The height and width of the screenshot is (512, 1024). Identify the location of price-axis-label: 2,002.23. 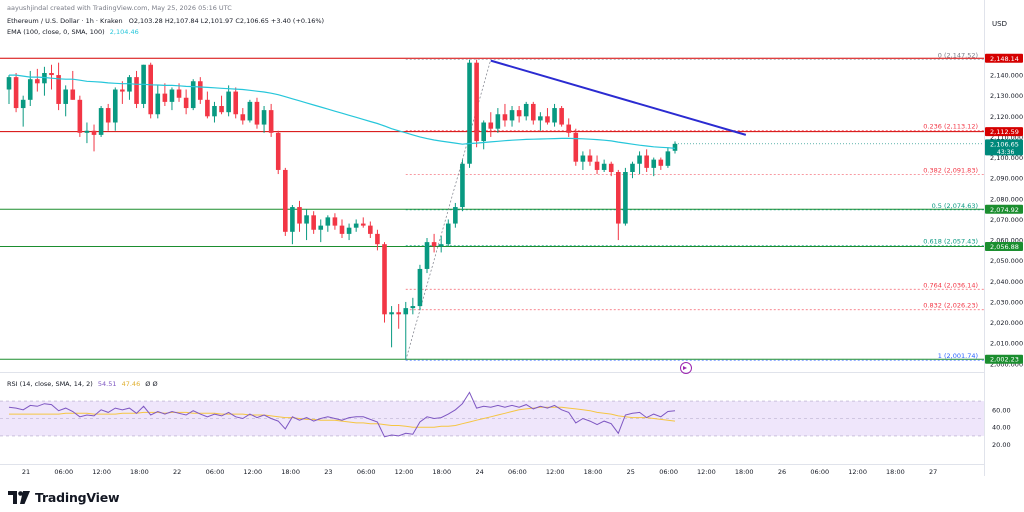
(1004, 359).